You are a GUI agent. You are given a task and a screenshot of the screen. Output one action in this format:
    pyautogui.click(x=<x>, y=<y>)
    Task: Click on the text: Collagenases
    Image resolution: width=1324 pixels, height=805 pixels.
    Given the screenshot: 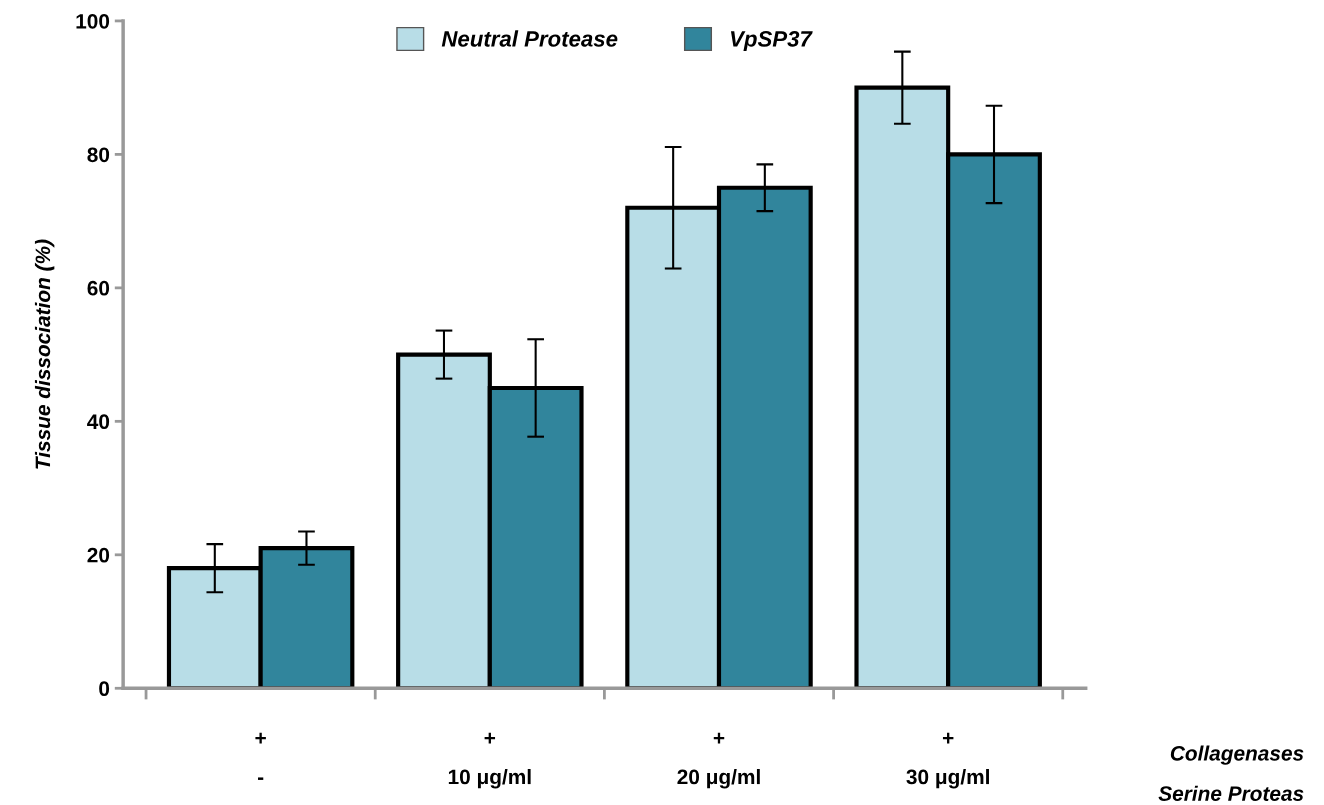 What is the action you would take?
    pyautogui.click(x=1237, y=755)
    